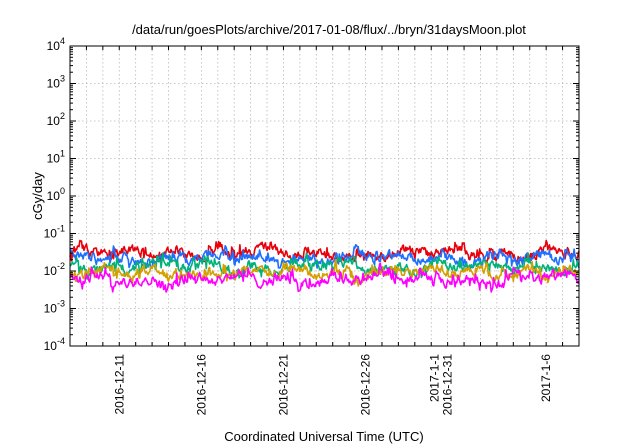 The width and height of the screenshot is (640, 448). Describe the element at coordinates (435, 378) in the screenshot. I see `x-tick-label: 2017-1-1` at that location.